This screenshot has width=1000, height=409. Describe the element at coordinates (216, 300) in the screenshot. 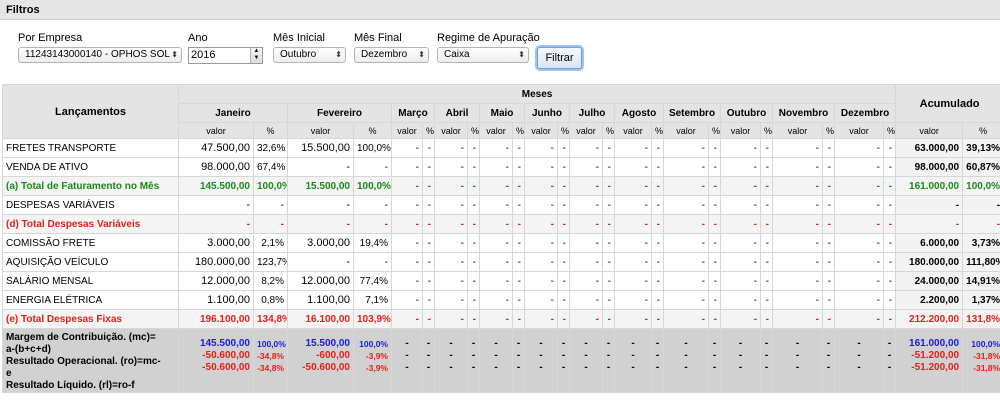

I see `janeiro-valor: 1.100,00` at that location.